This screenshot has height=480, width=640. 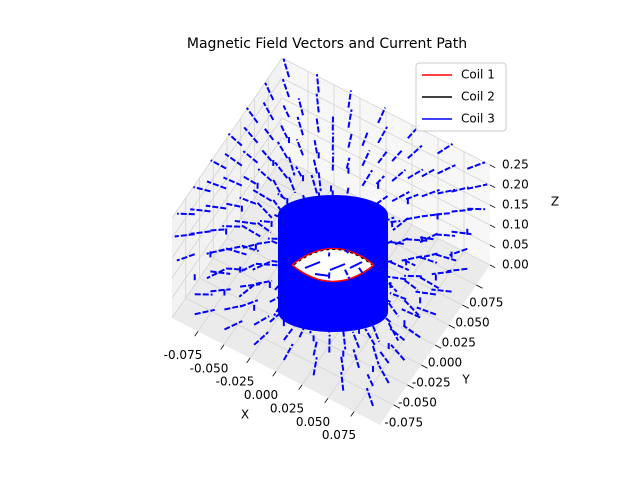 I want to click on chart-title: Magnetic Field Vectors and Current Path, so click(x=327, y=44).